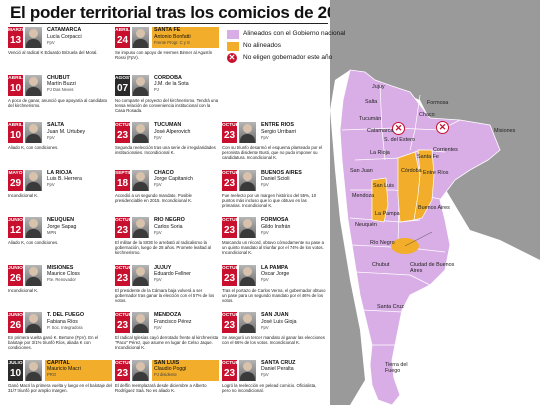 The width and height of the screenshot is (540, 405). Describe the element at coordinates (279, 321) in the screenshot. I see `governor-name: José Luis Gioja` at that location.